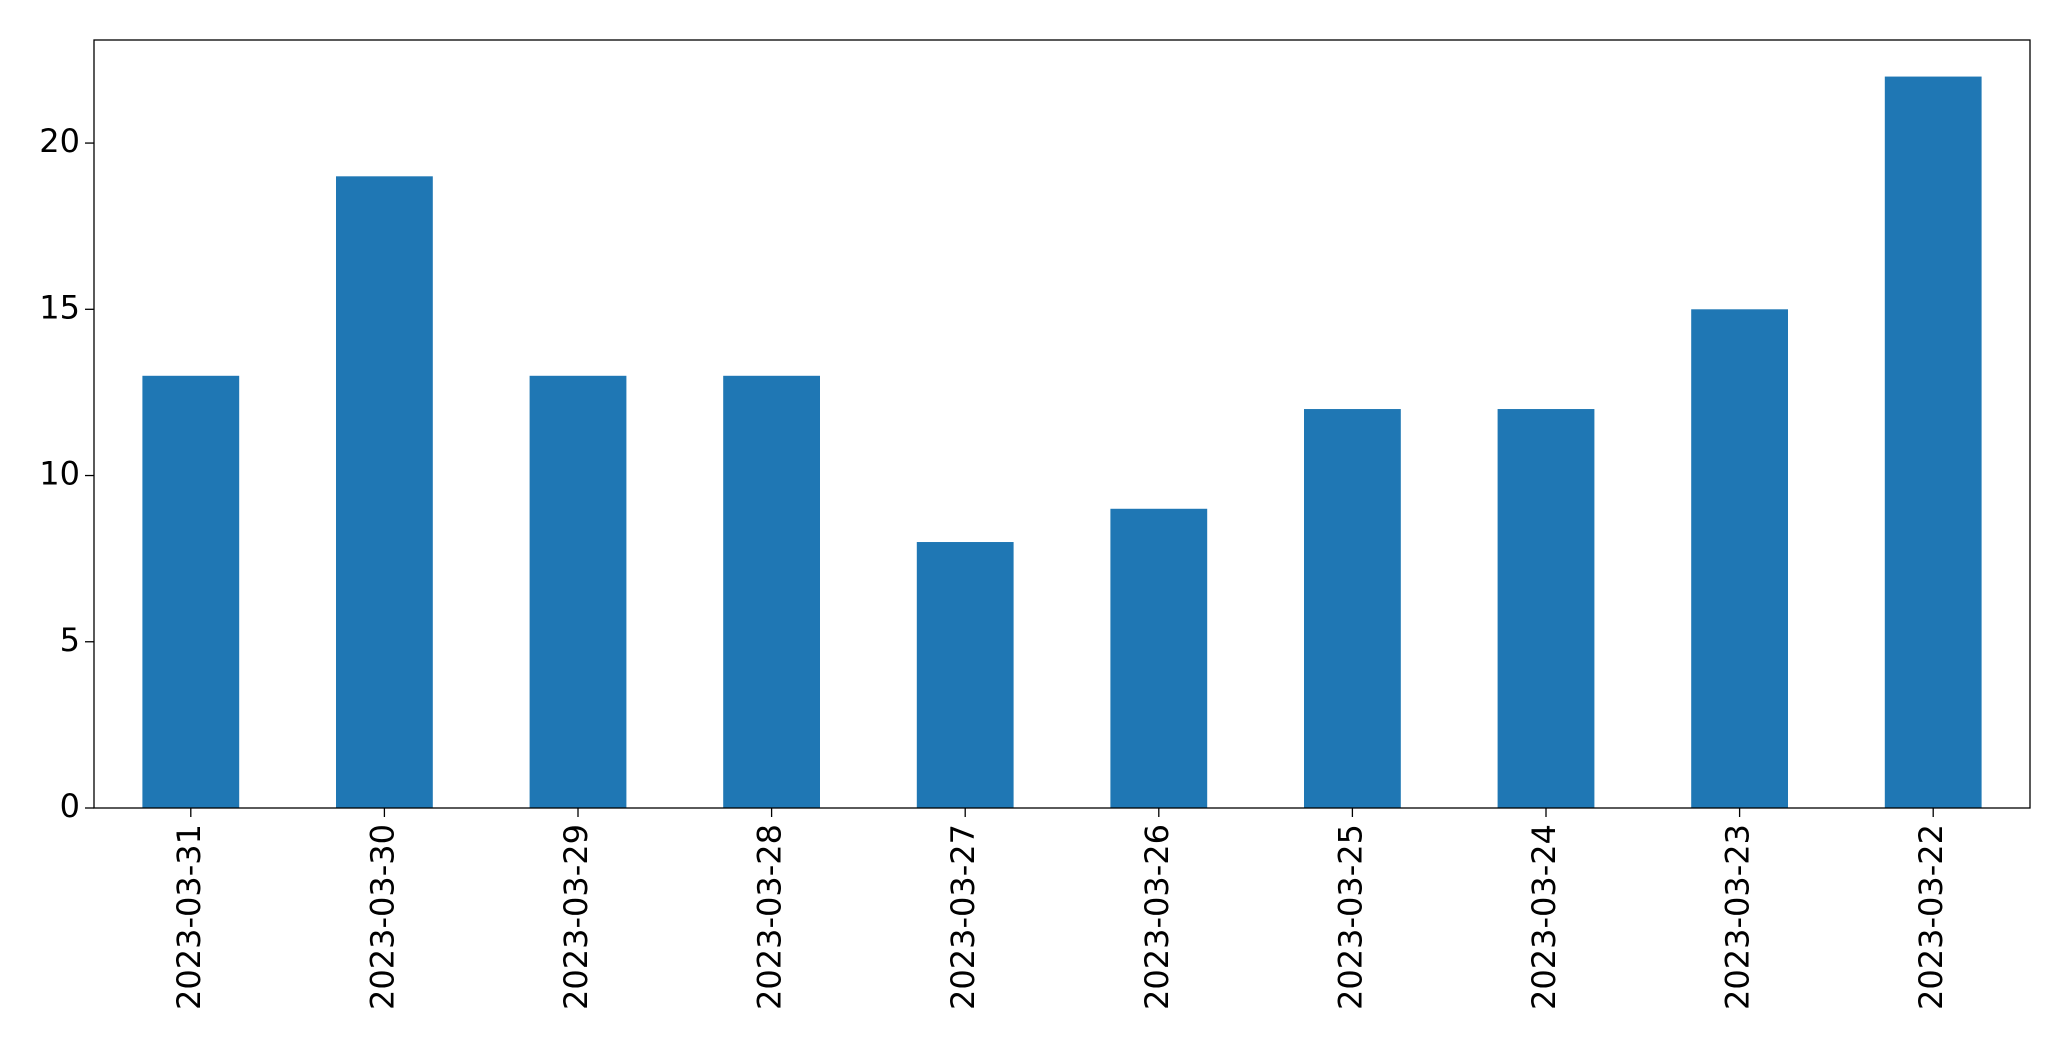 The image size is (2071, 1061). What do you see at coordinates (1738, 917) in the screenshot?
I see `x-tick-label: 2023-03-23` at bounding box center [1738, 917].